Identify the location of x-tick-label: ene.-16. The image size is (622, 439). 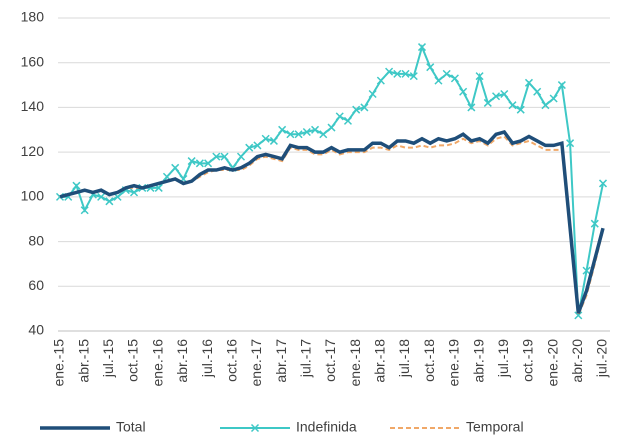
(157, 363).